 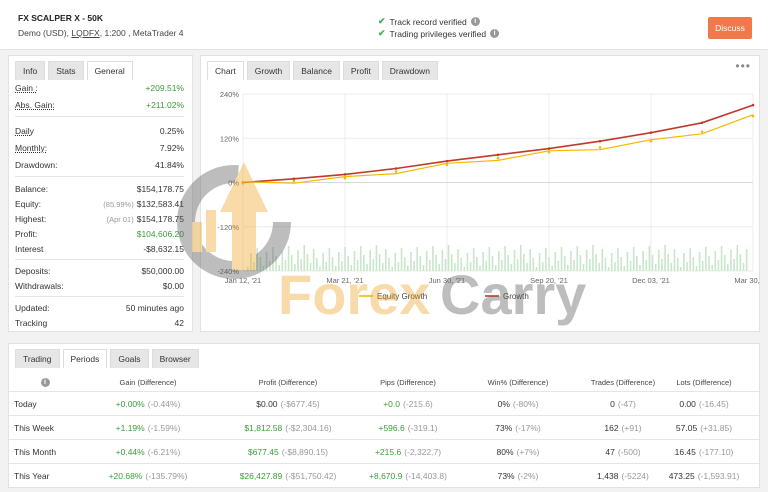 What do you see at coordinates (99, 234) in the screenshot?
I see `stat-profit: Profit: $104,606.20` at bounding box center [99, 234].